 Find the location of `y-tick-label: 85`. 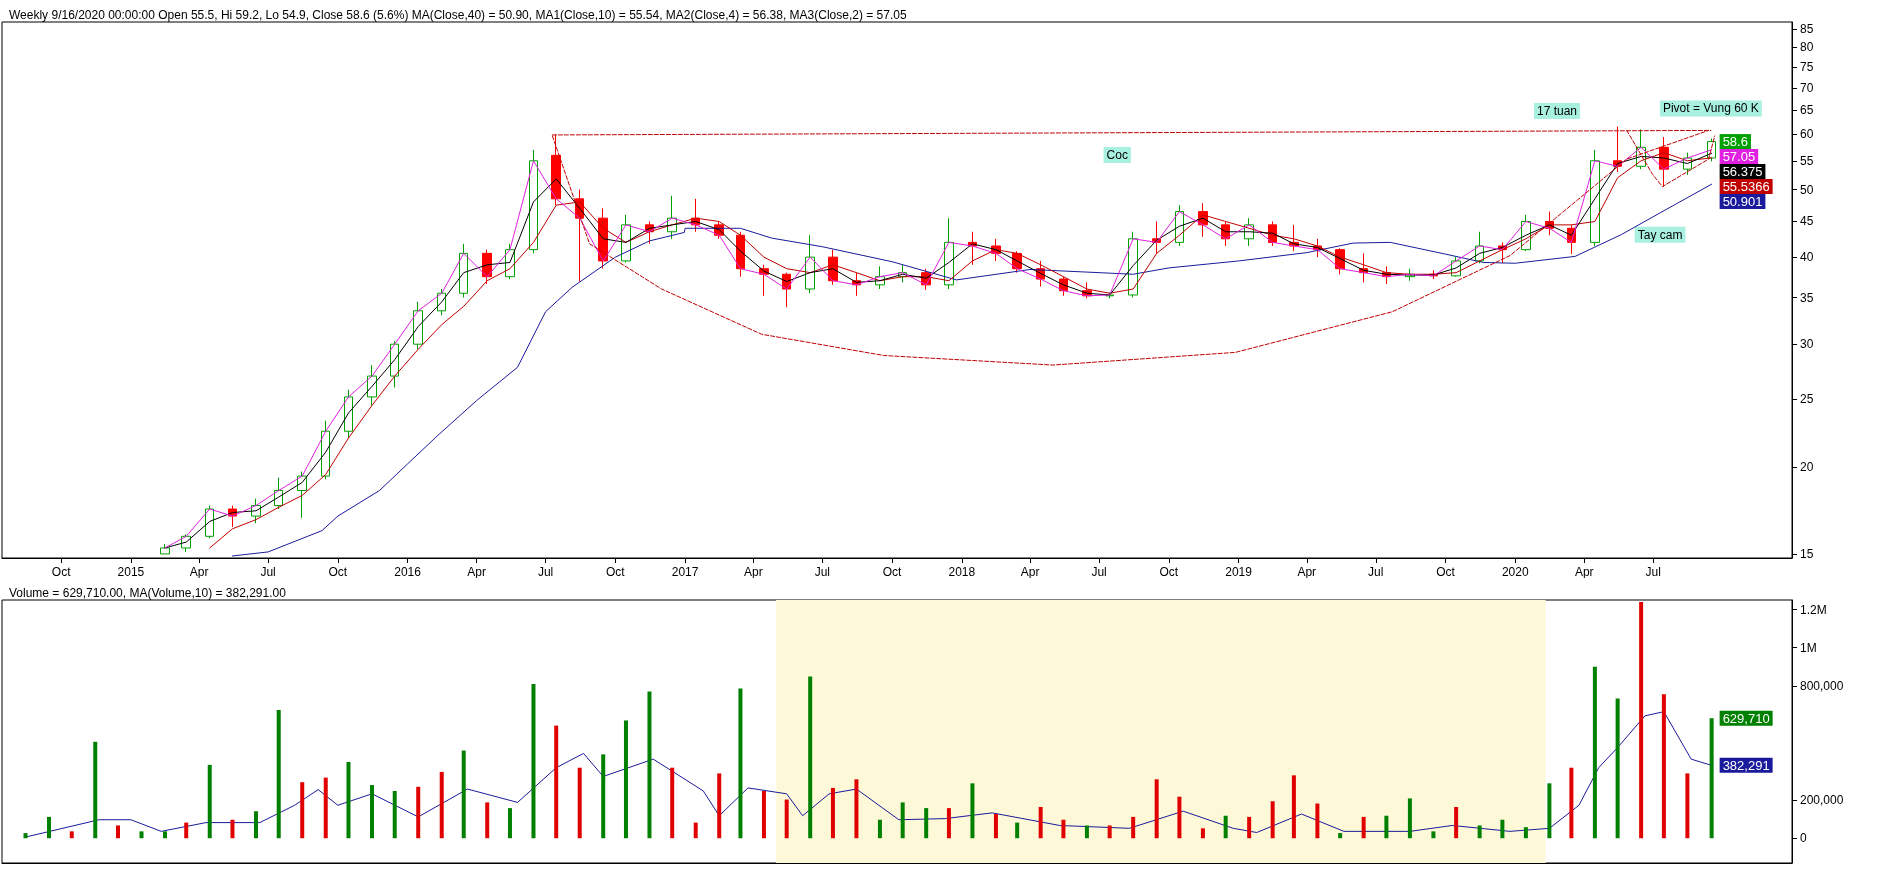

y-tick-label: 85 is located at coordinates (1807, 29).